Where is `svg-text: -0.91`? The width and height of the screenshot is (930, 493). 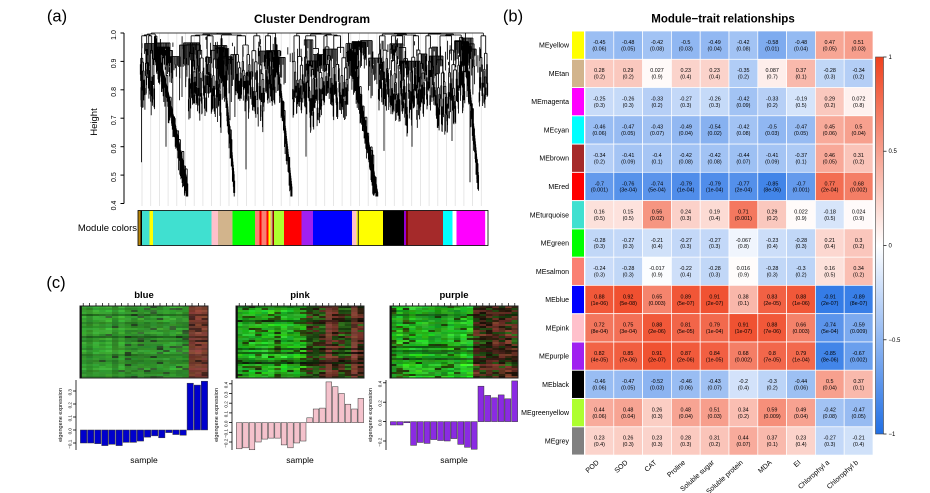 svg-text: -0.91 is located at coordinates (830, 297).